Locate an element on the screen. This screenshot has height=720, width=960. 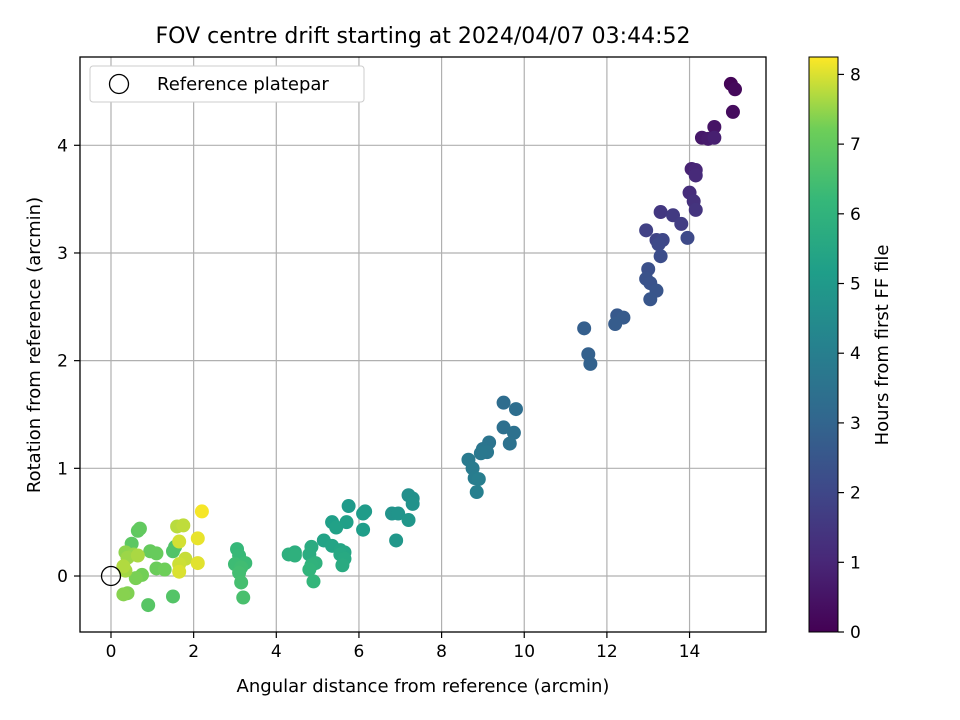
colorbar-ticks: 0 1 2 3 4 5 6 7 8 is located at coordinates (849, 354).